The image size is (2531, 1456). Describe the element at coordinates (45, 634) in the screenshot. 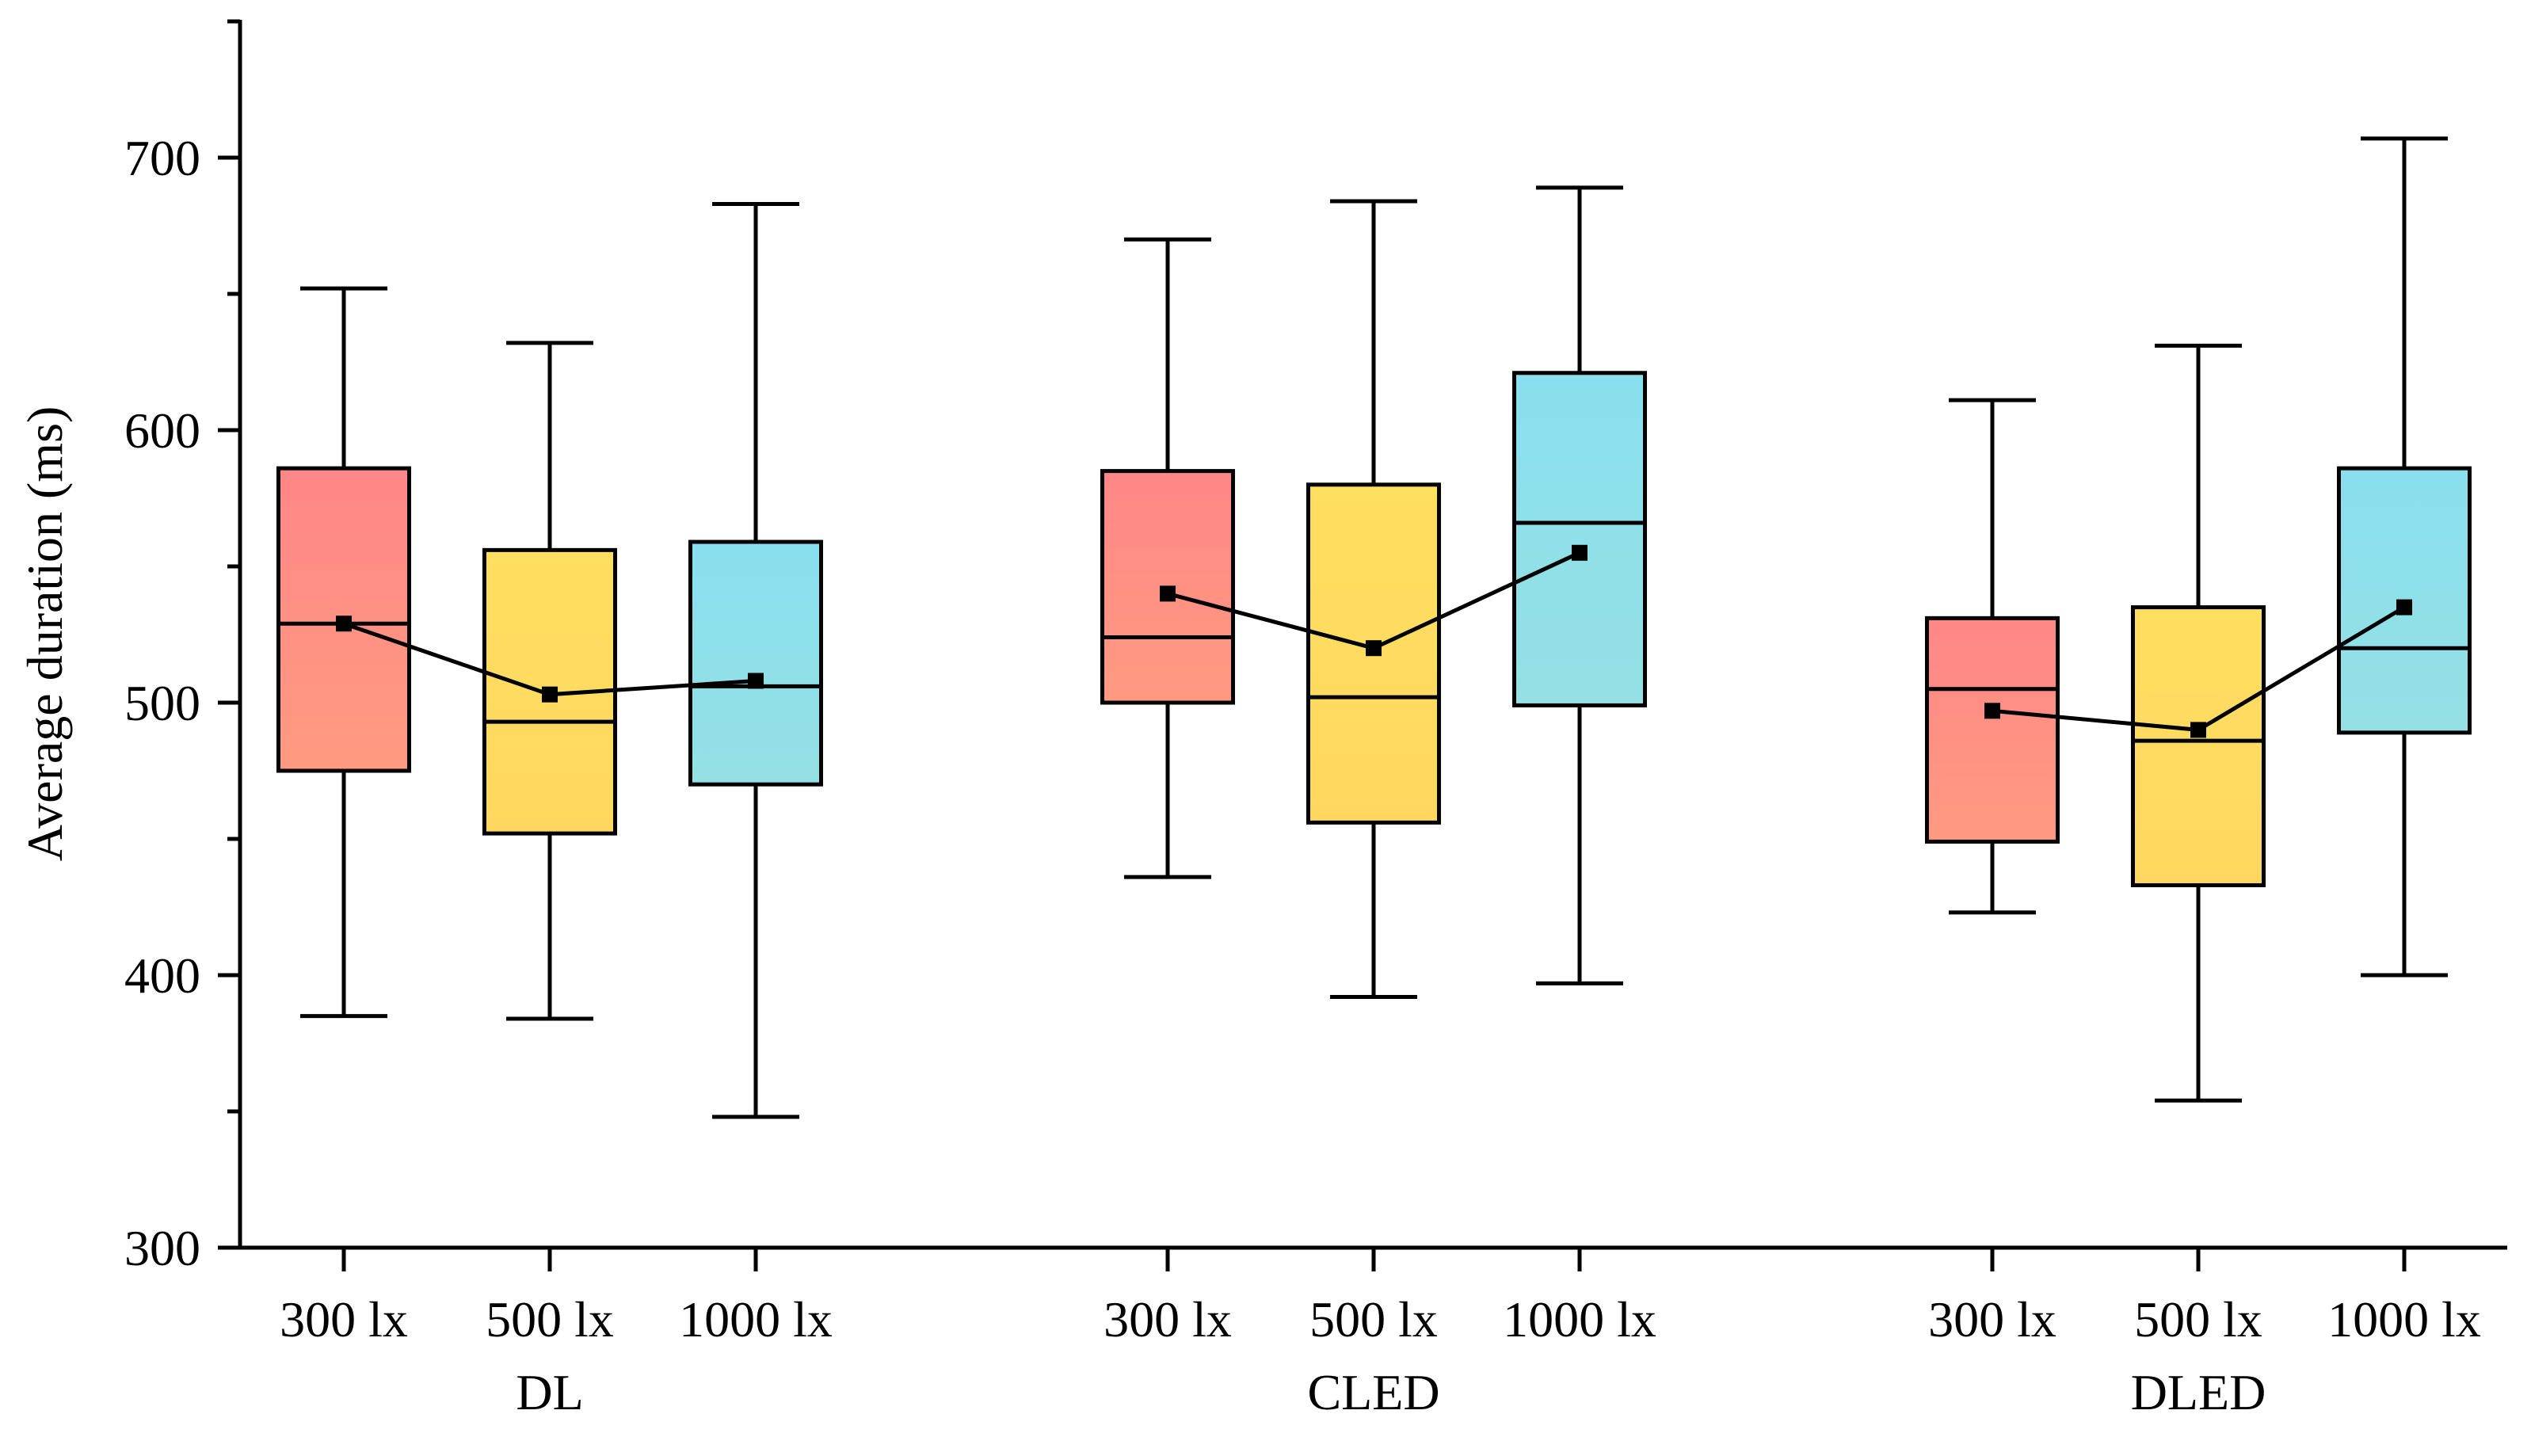

I see `y-axis-title: Average duration (ms)` at that location.